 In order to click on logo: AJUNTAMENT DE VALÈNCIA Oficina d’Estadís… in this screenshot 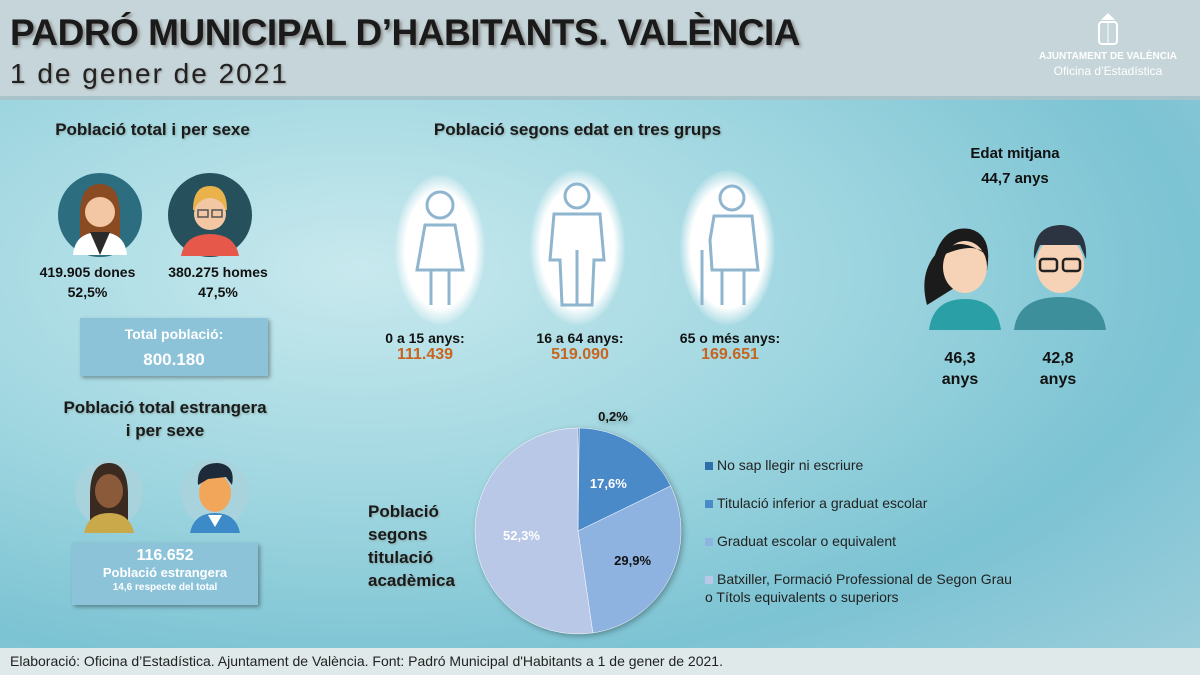, I will do `click(1108, 44)`.